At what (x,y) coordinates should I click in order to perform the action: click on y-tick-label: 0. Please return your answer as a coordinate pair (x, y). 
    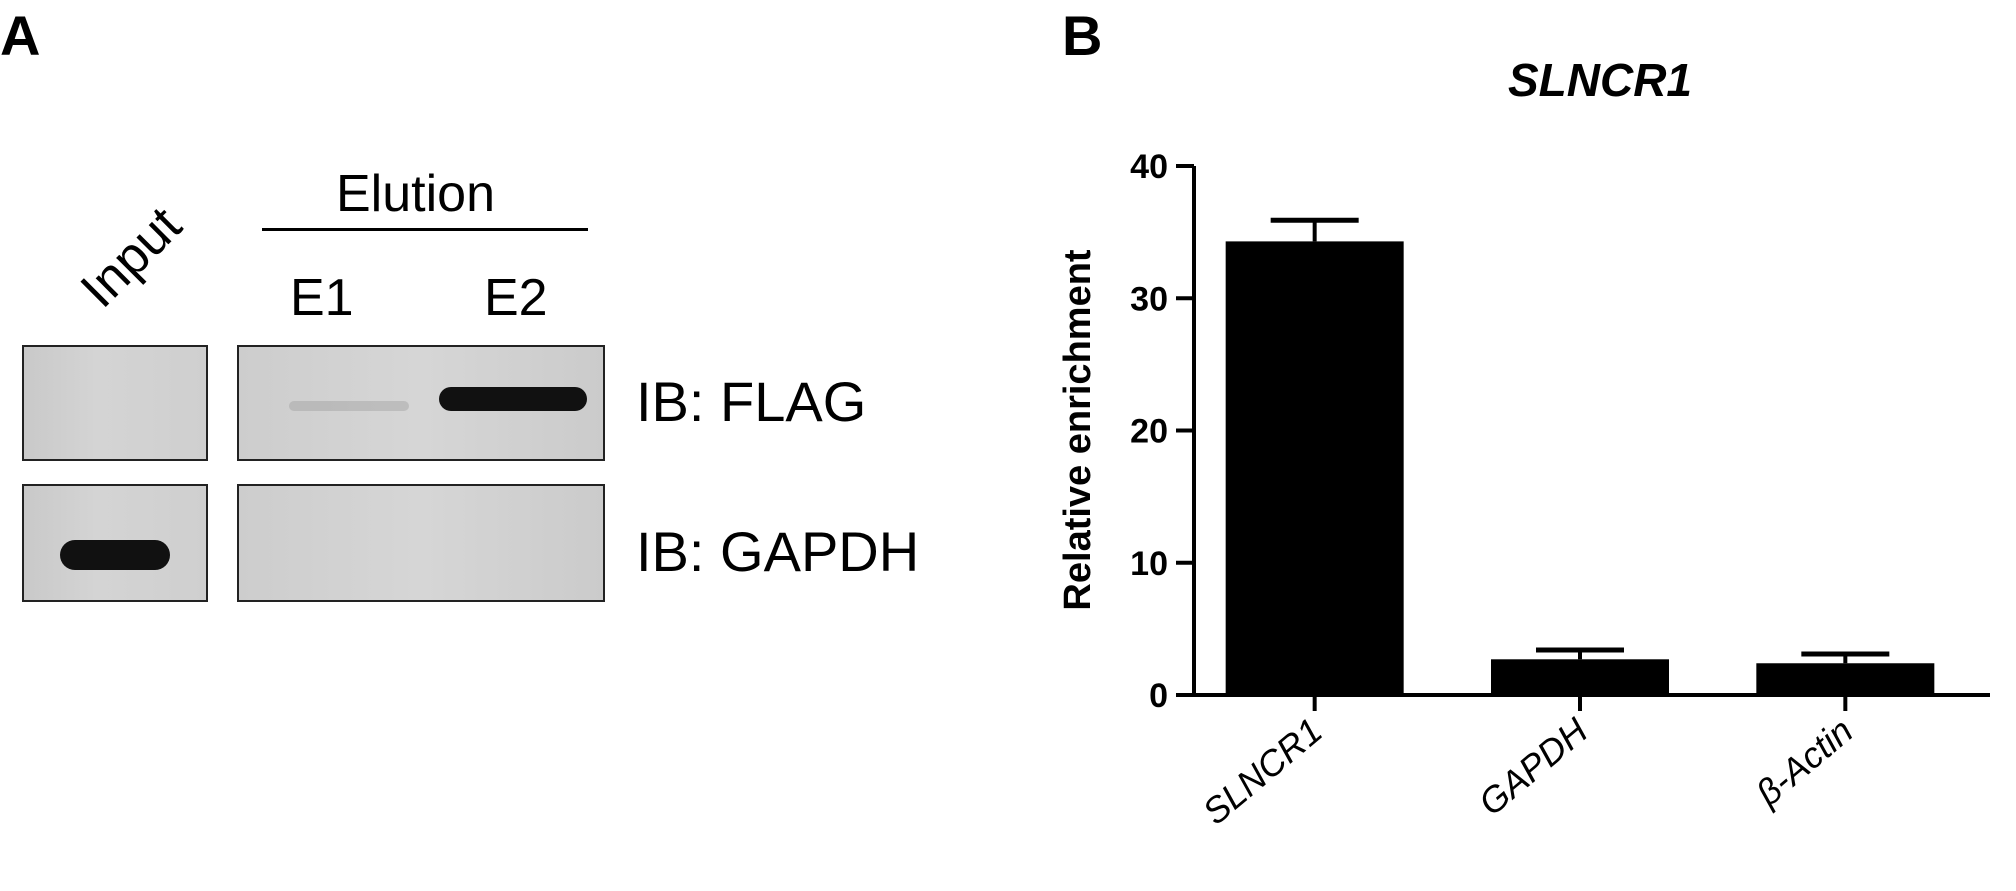
    Looking at the image, I should click on (1158, 696).